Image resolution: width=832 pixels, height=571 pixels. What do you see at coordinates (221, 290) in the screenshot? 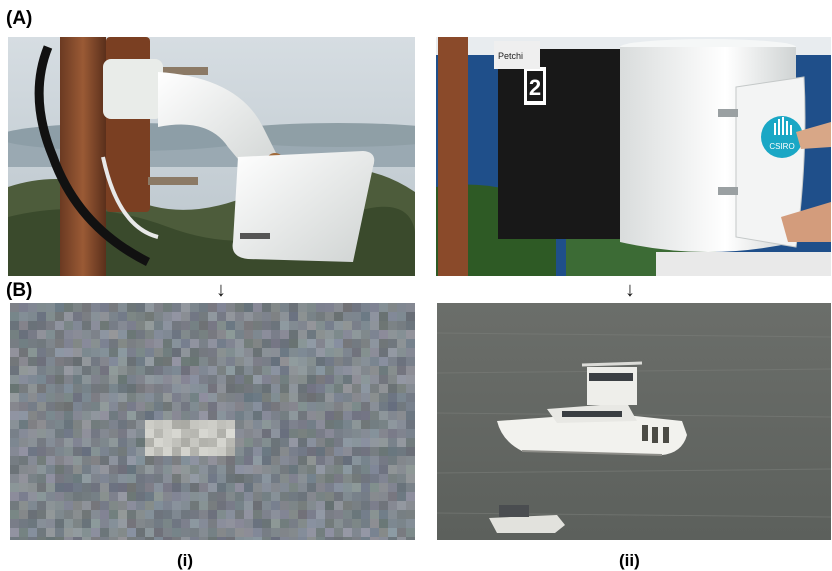
I see `down-arrow-left: ↓` at bounding box center [221, 290].